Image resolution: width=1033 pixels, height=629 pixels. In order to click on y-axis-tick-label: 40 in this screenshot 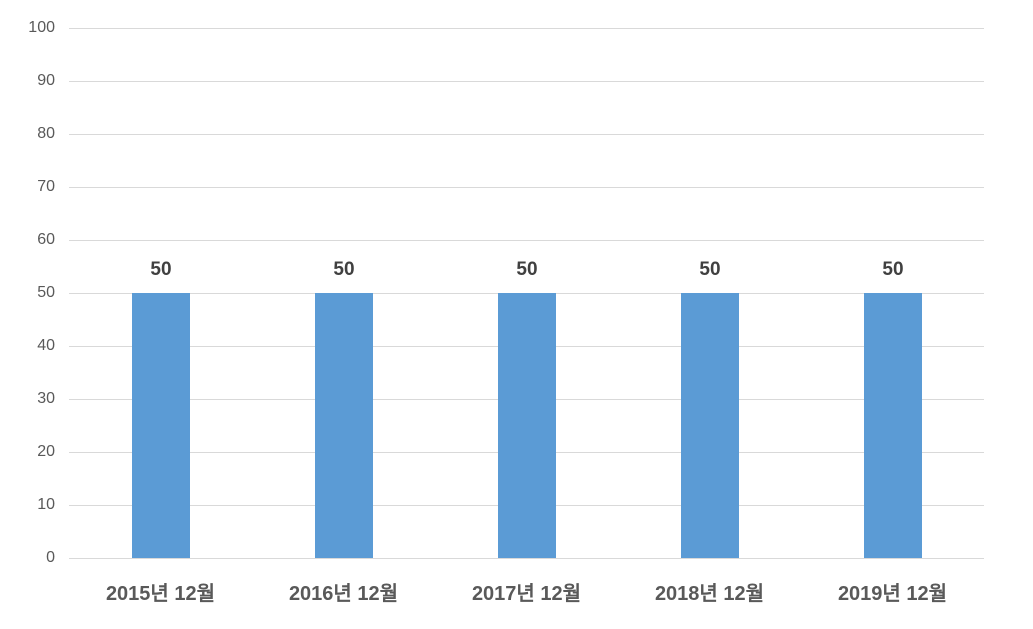, I will do `click(46, 345)`.